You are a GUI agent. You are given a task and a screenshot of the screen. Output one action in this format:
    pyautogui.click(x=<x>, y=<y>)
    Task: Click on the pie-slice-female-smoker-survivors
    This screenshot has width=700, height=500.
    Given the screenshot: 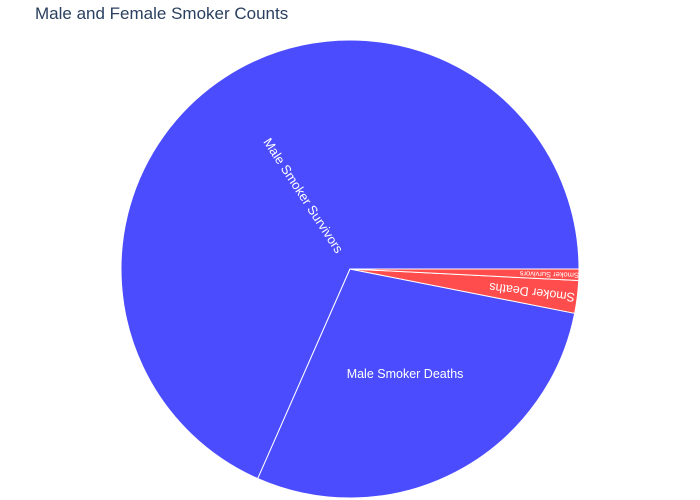 What is the action you would take?
    pyautogui.click(x=464, y=275)
    